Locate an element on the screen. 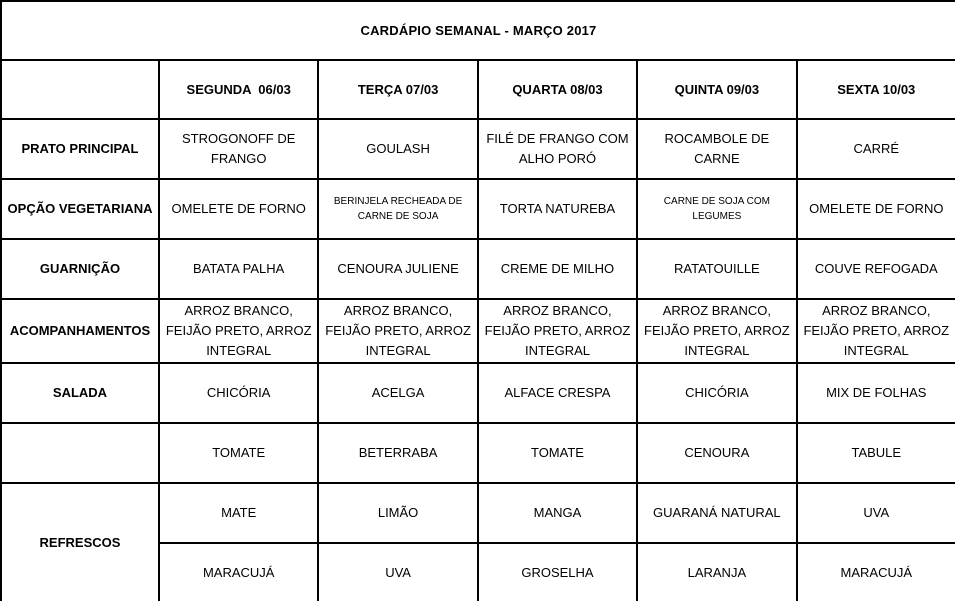 This screenshot has width=955, height=601. column-header-sexta: SEXTA 10/03 is located at coordinates (875, 89).